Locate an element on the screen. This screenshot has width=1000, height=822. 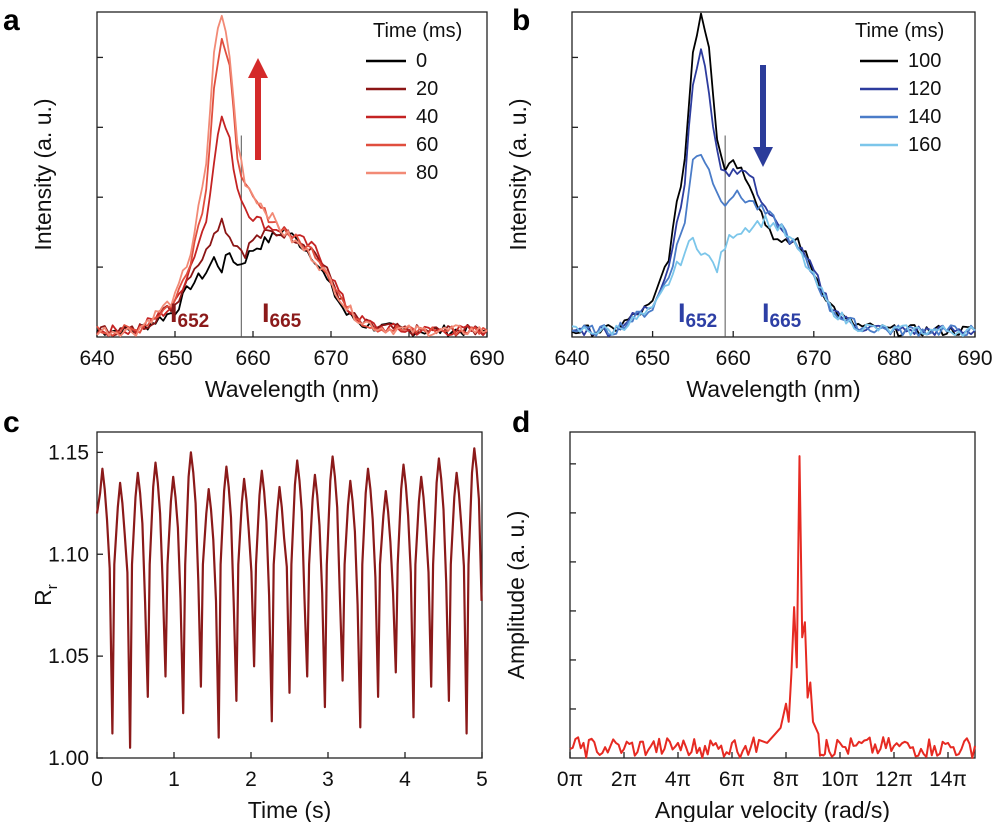
x-tick-label: 12π is located at coordinates (894, 779).